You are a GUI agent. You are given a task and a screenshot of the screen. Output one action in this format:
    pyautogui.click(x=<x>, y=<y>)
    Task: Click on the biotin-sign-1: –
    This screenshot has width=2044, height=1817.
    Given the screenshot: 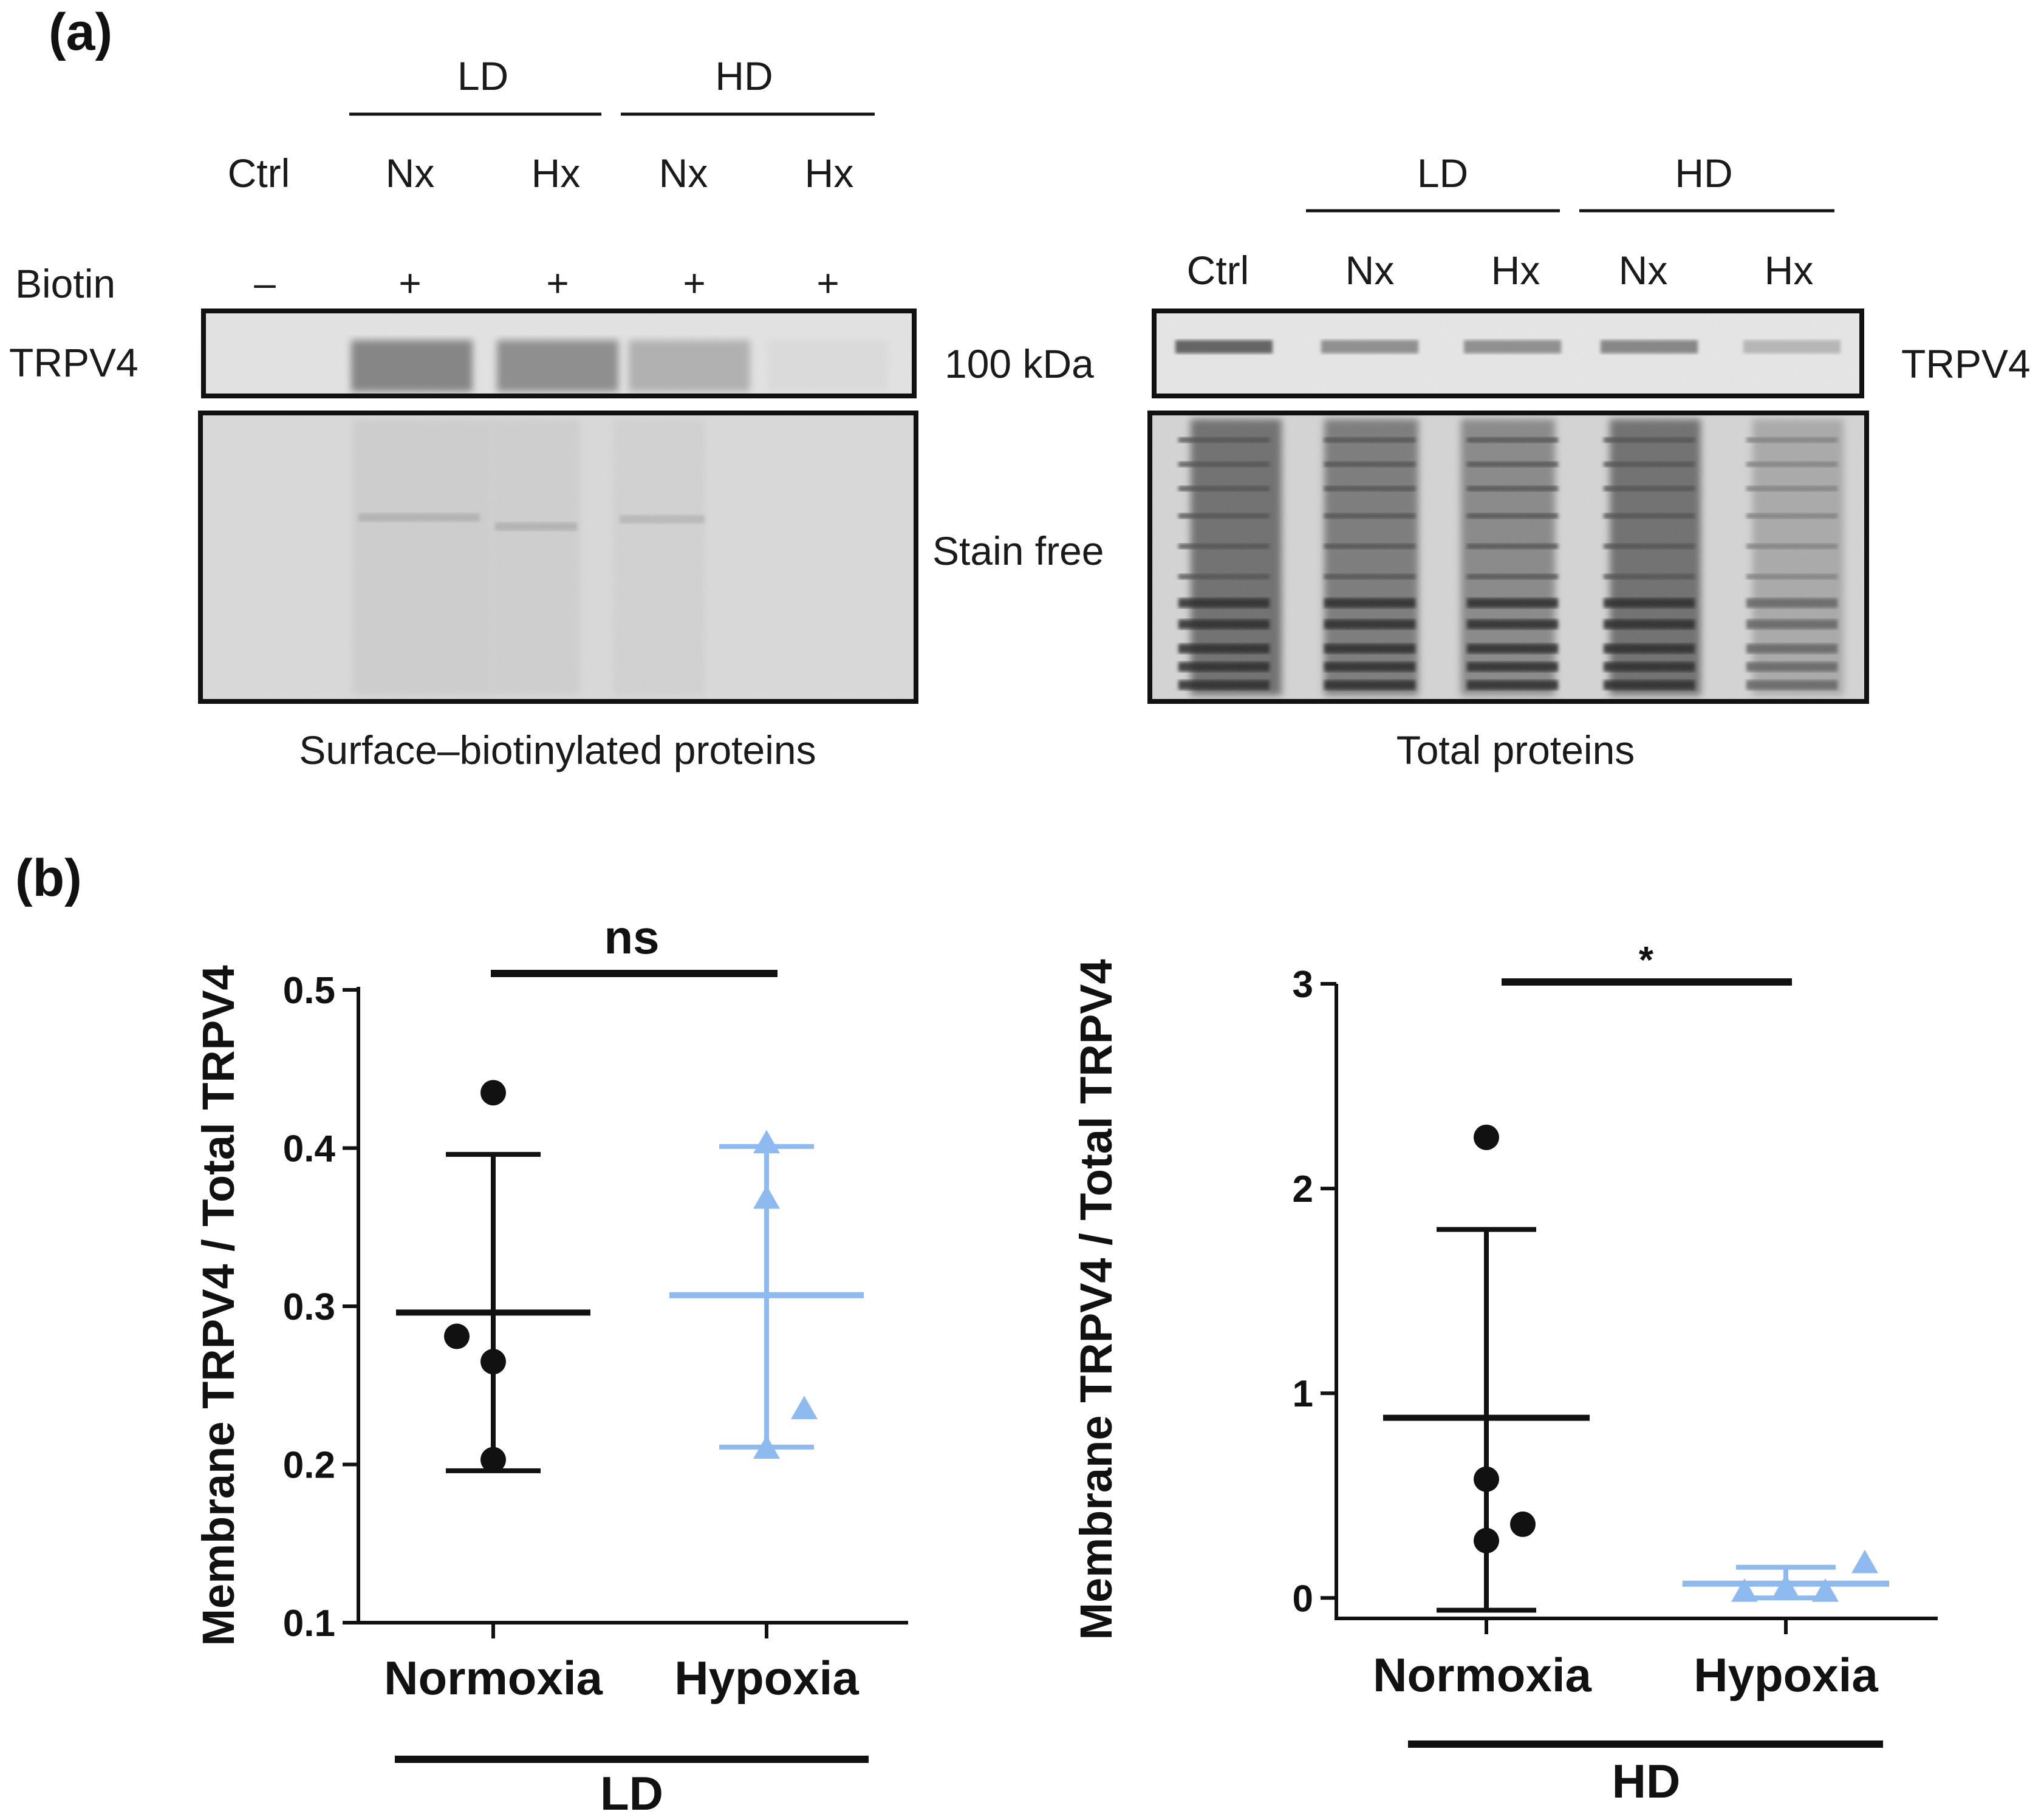 What is the action you would take?
    pyautogui.click(x=265, y=283)
    